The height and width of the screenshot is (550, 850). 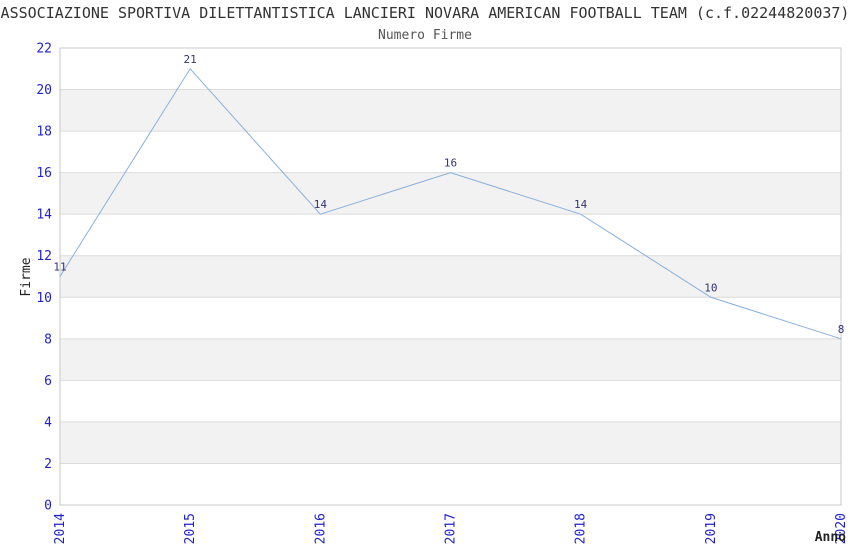 I want to click on x-tick-label: 2015, so click(x=190, y=528).